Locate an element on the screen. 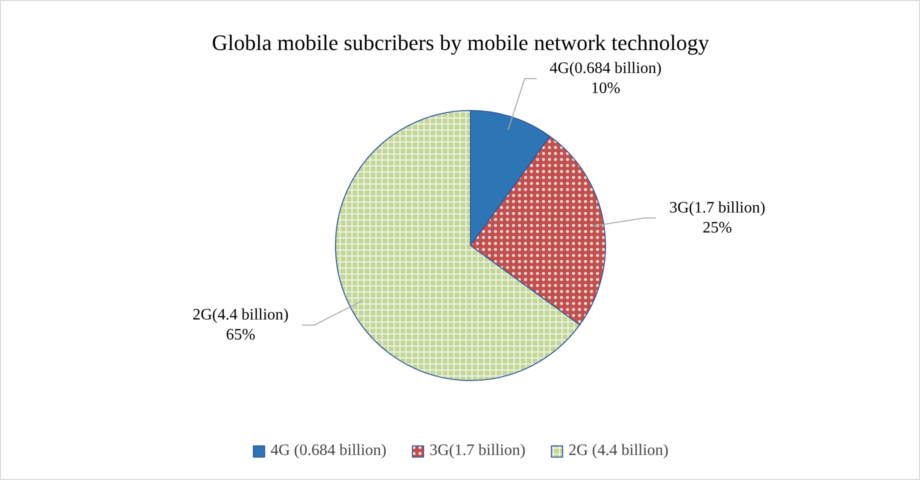 The width and height of the screenshot is (920, 480). legend-label: 3G(1.7 billion) is located at coordinates (478, 451).